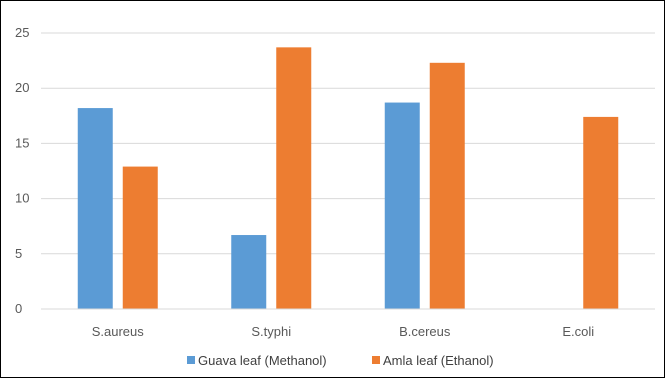 The image size is (665, 378). What do you see at coordinates (402, 205) in the screenshot?
I see `bar-guava-bcereus` at bounding box center [402, 205].